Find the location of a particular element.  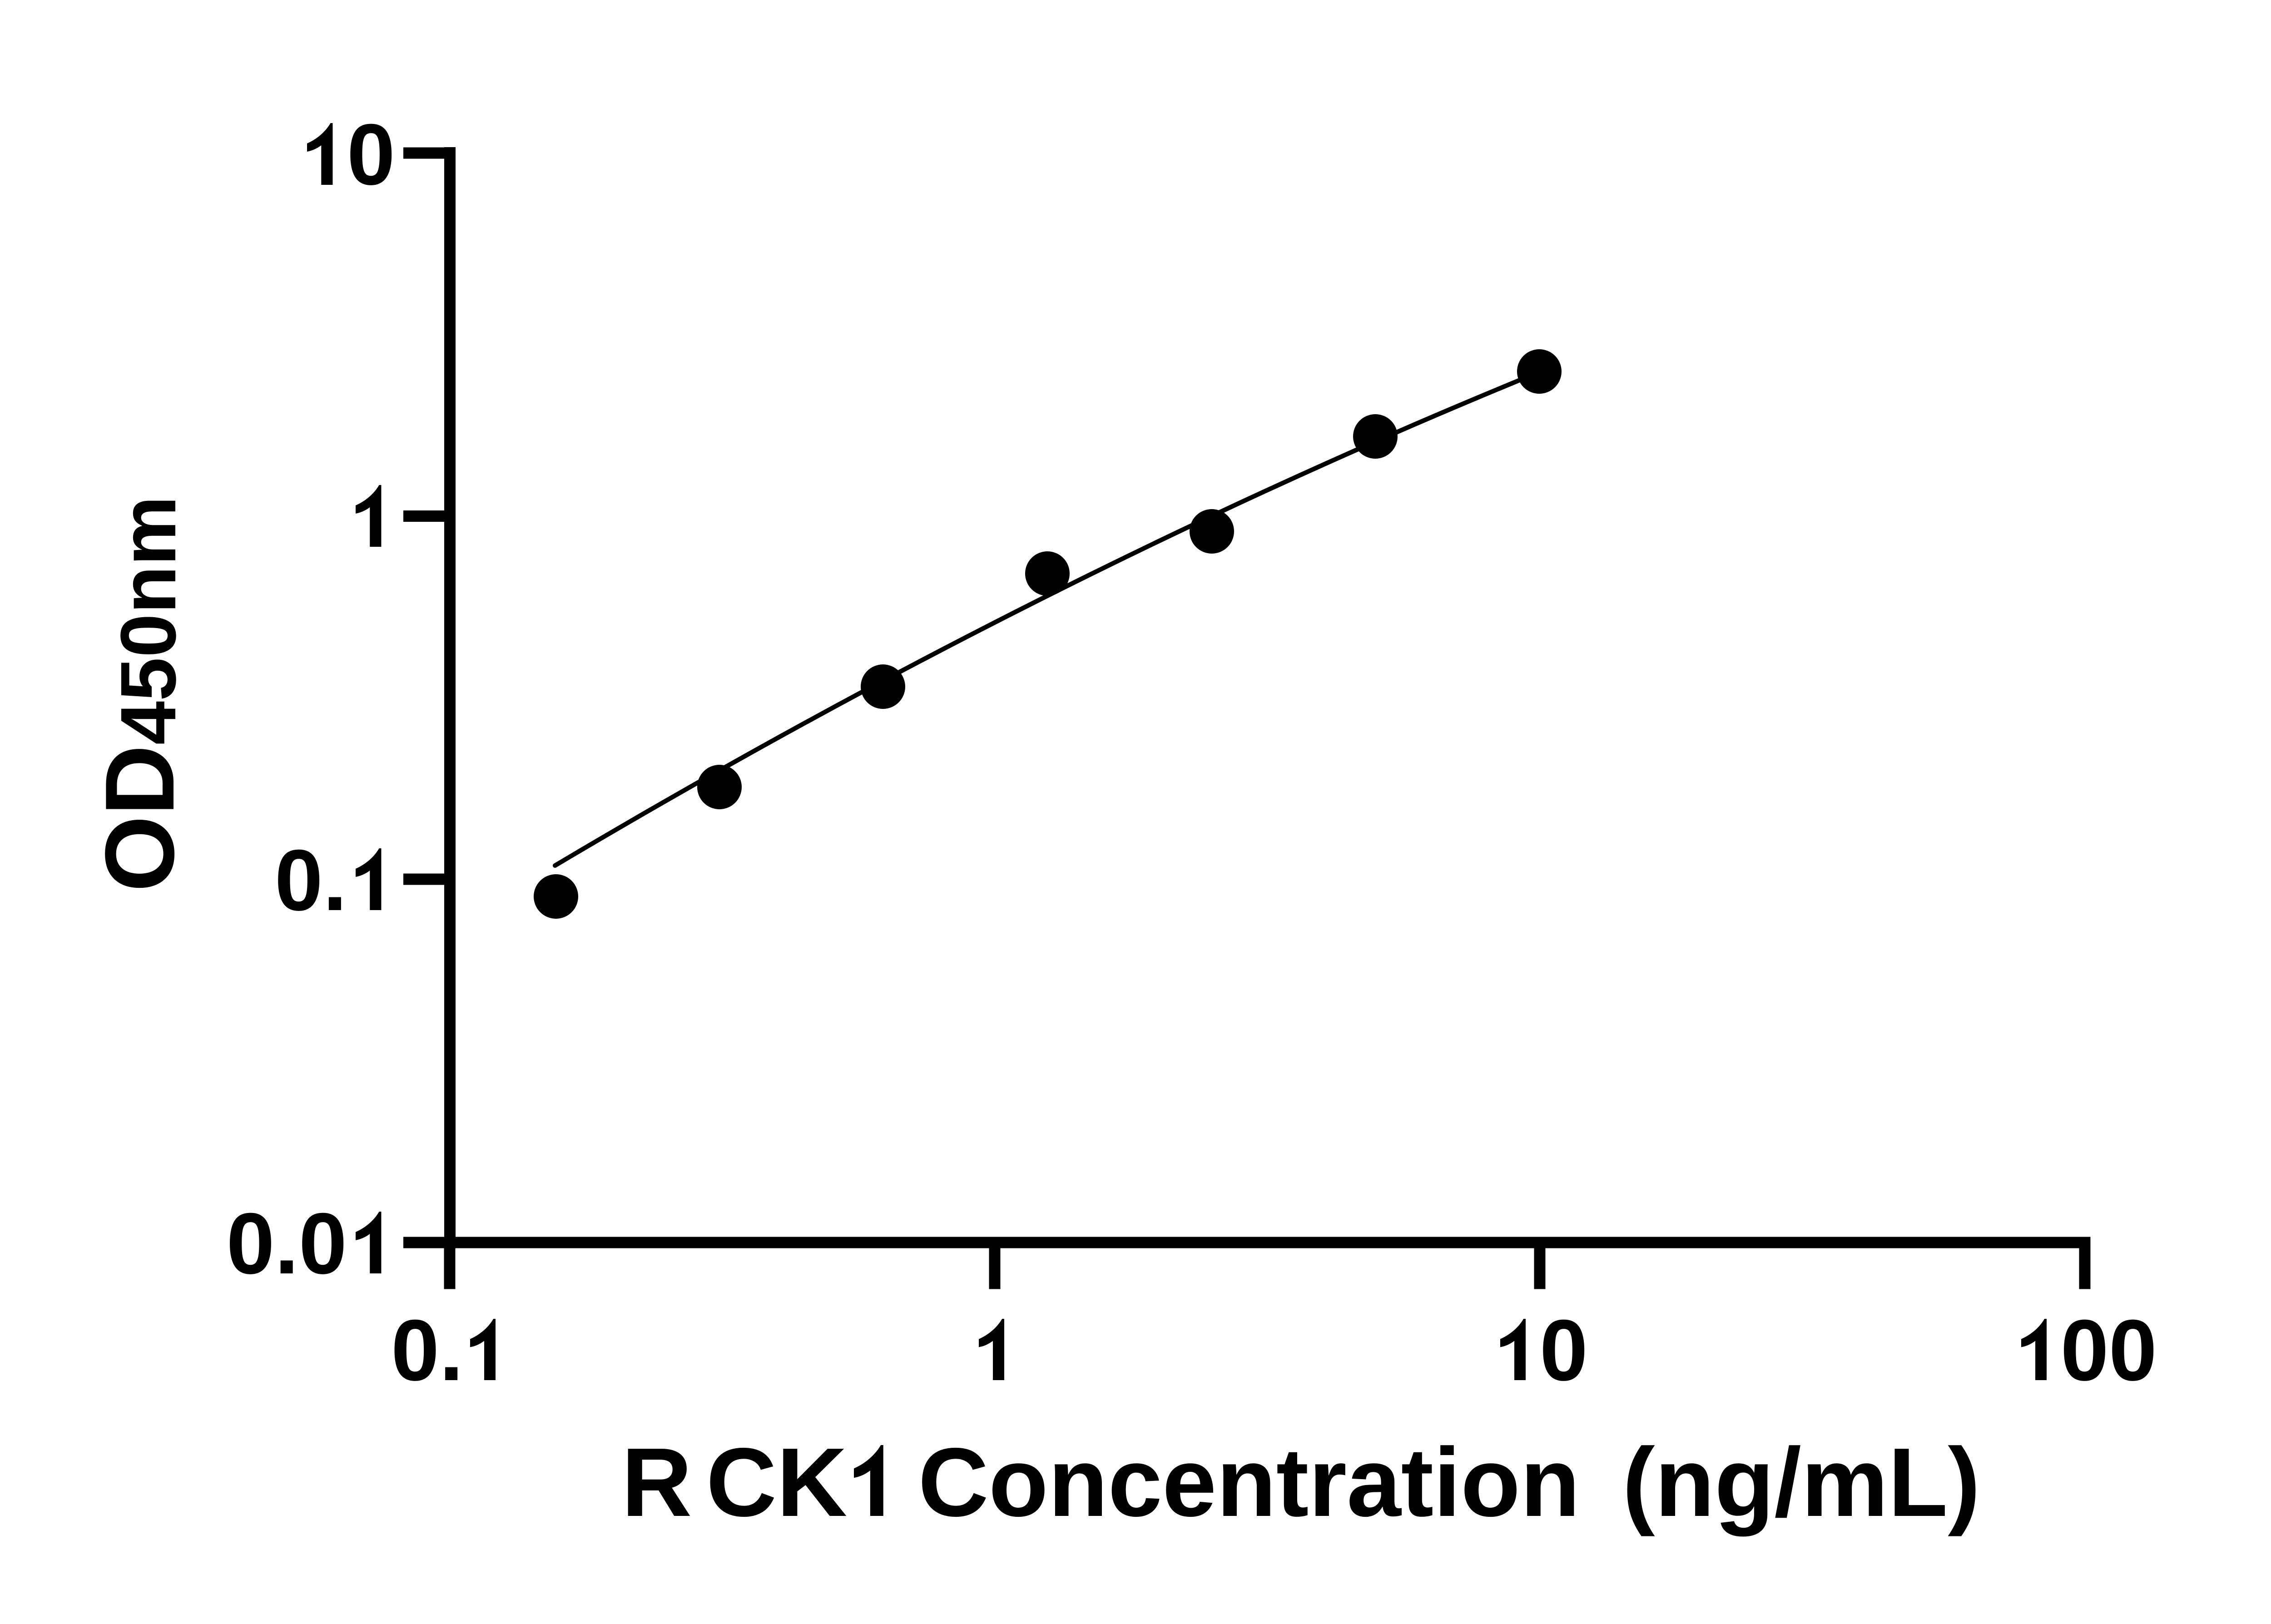

svg-text: 0.0 is located at coordinates (286, 1243).